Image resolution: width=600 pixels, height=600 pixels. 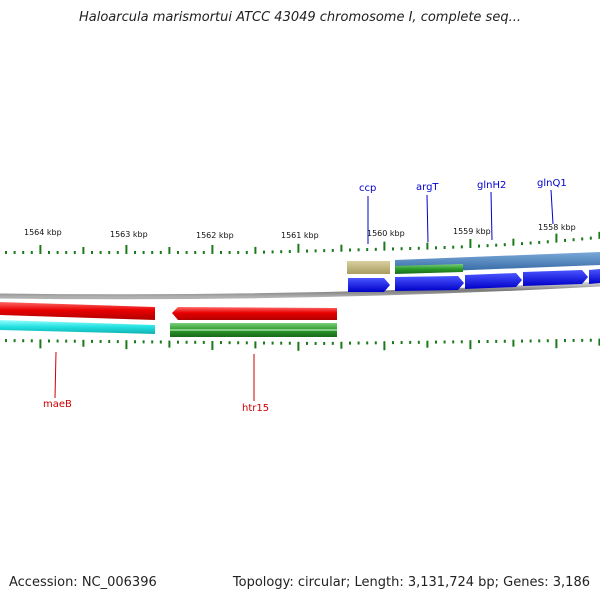 What do you see at coordinates (493, 281) in the screenshot?
I see `gene-glnH2-cds` at bounding box center [493, 281].